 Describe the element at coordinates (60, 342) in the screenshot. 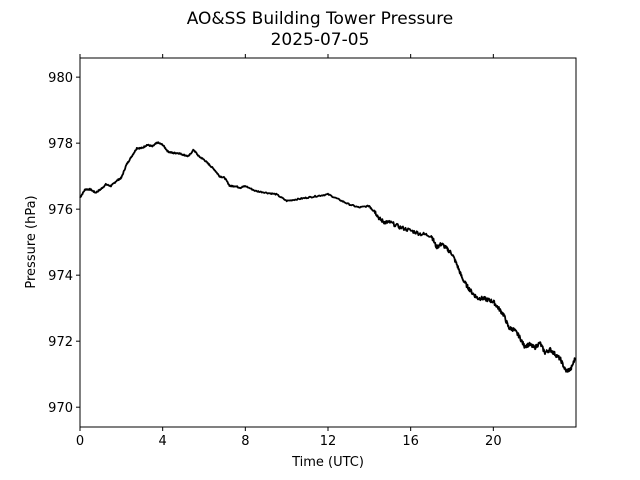

I see `y-tick-label: 972` at that location.